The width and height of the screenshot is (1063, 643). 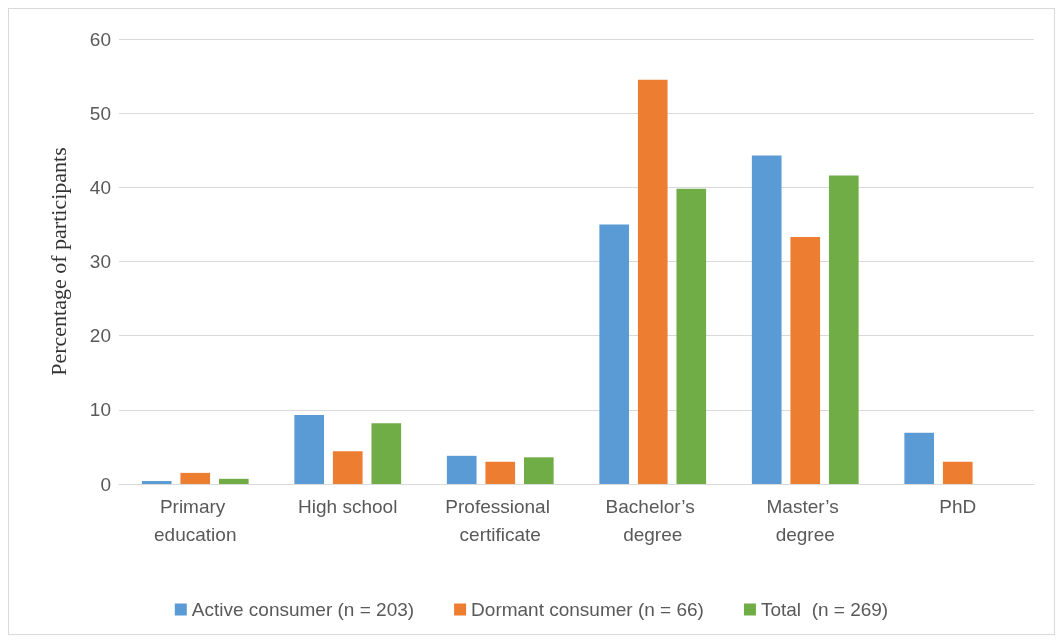 What do you see at coordinates (100, 261) in the screenshot?
I see `y-tick-label: 30` at bounding box center [100, 261].